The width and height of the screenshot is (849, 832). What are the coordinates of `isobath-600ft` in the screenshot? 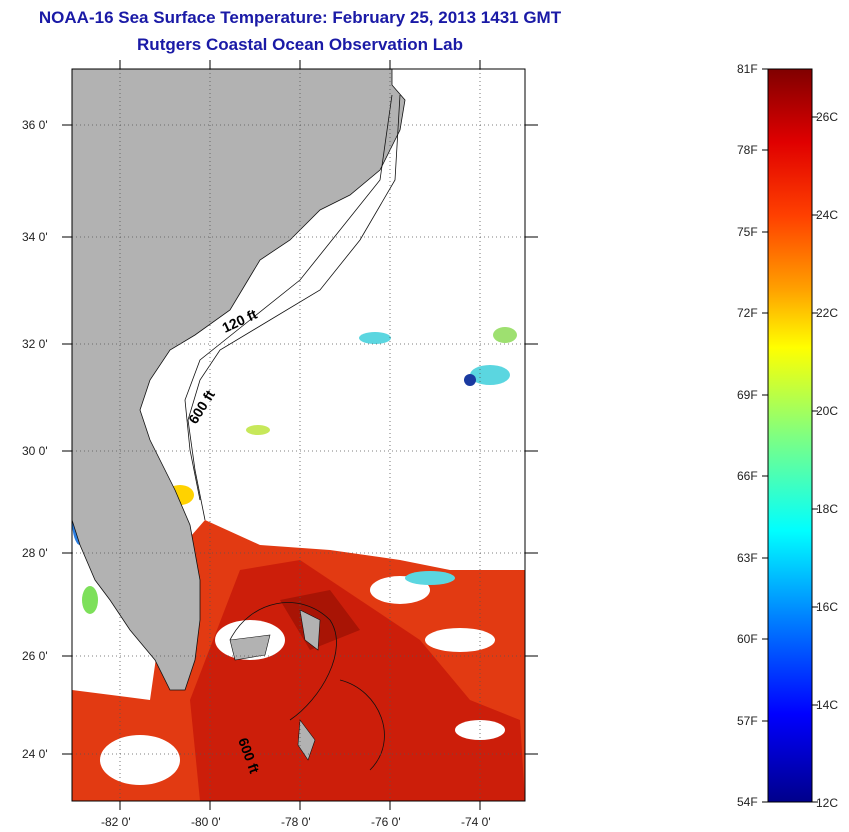 It's located at (294, 307).